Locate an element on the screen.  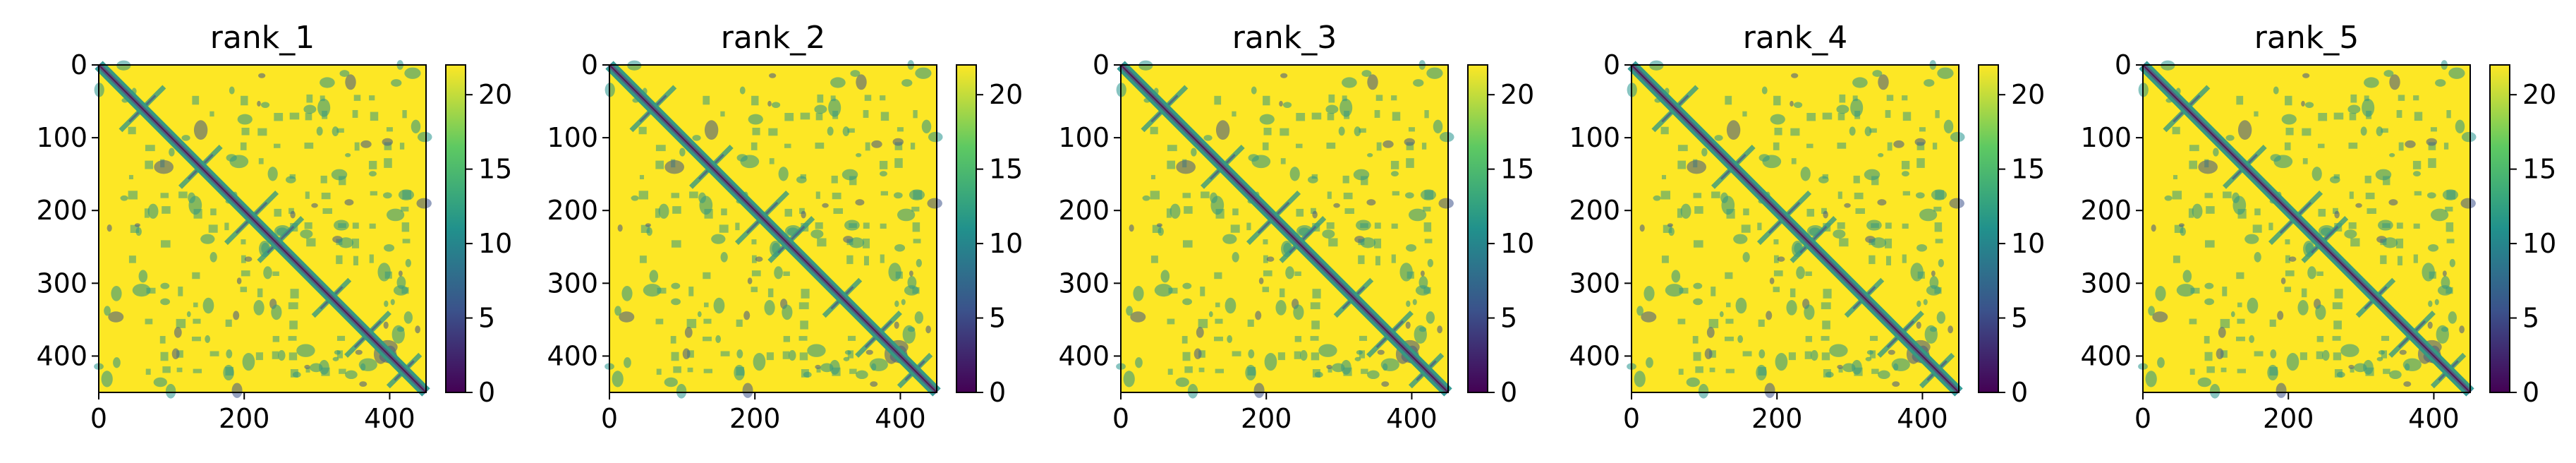
y-tick-label: 300 is located at coordinates (572, 283).